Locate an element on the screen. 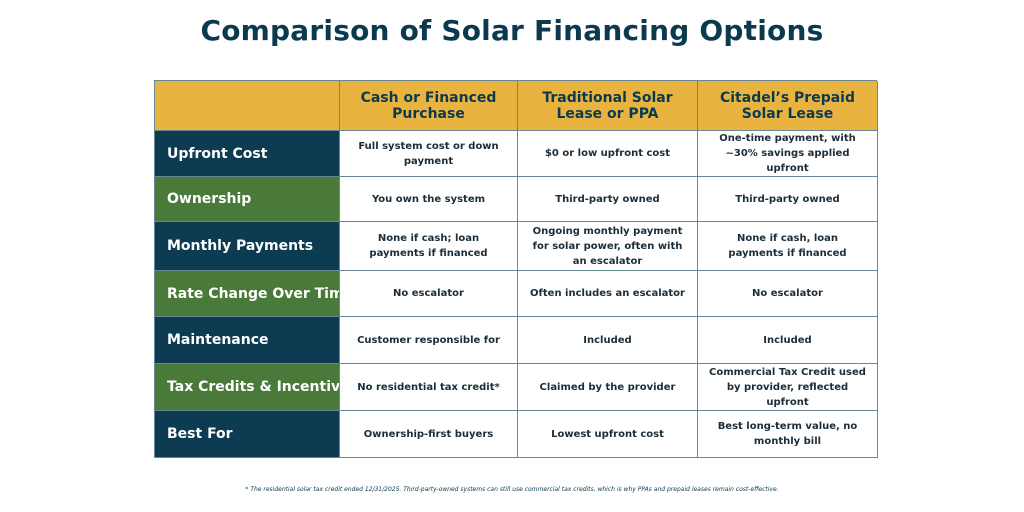 The width and height of the screenshot is (1024, 512). page-title: Comparison of Solar Financing Options is located at coordinates (512, 30).